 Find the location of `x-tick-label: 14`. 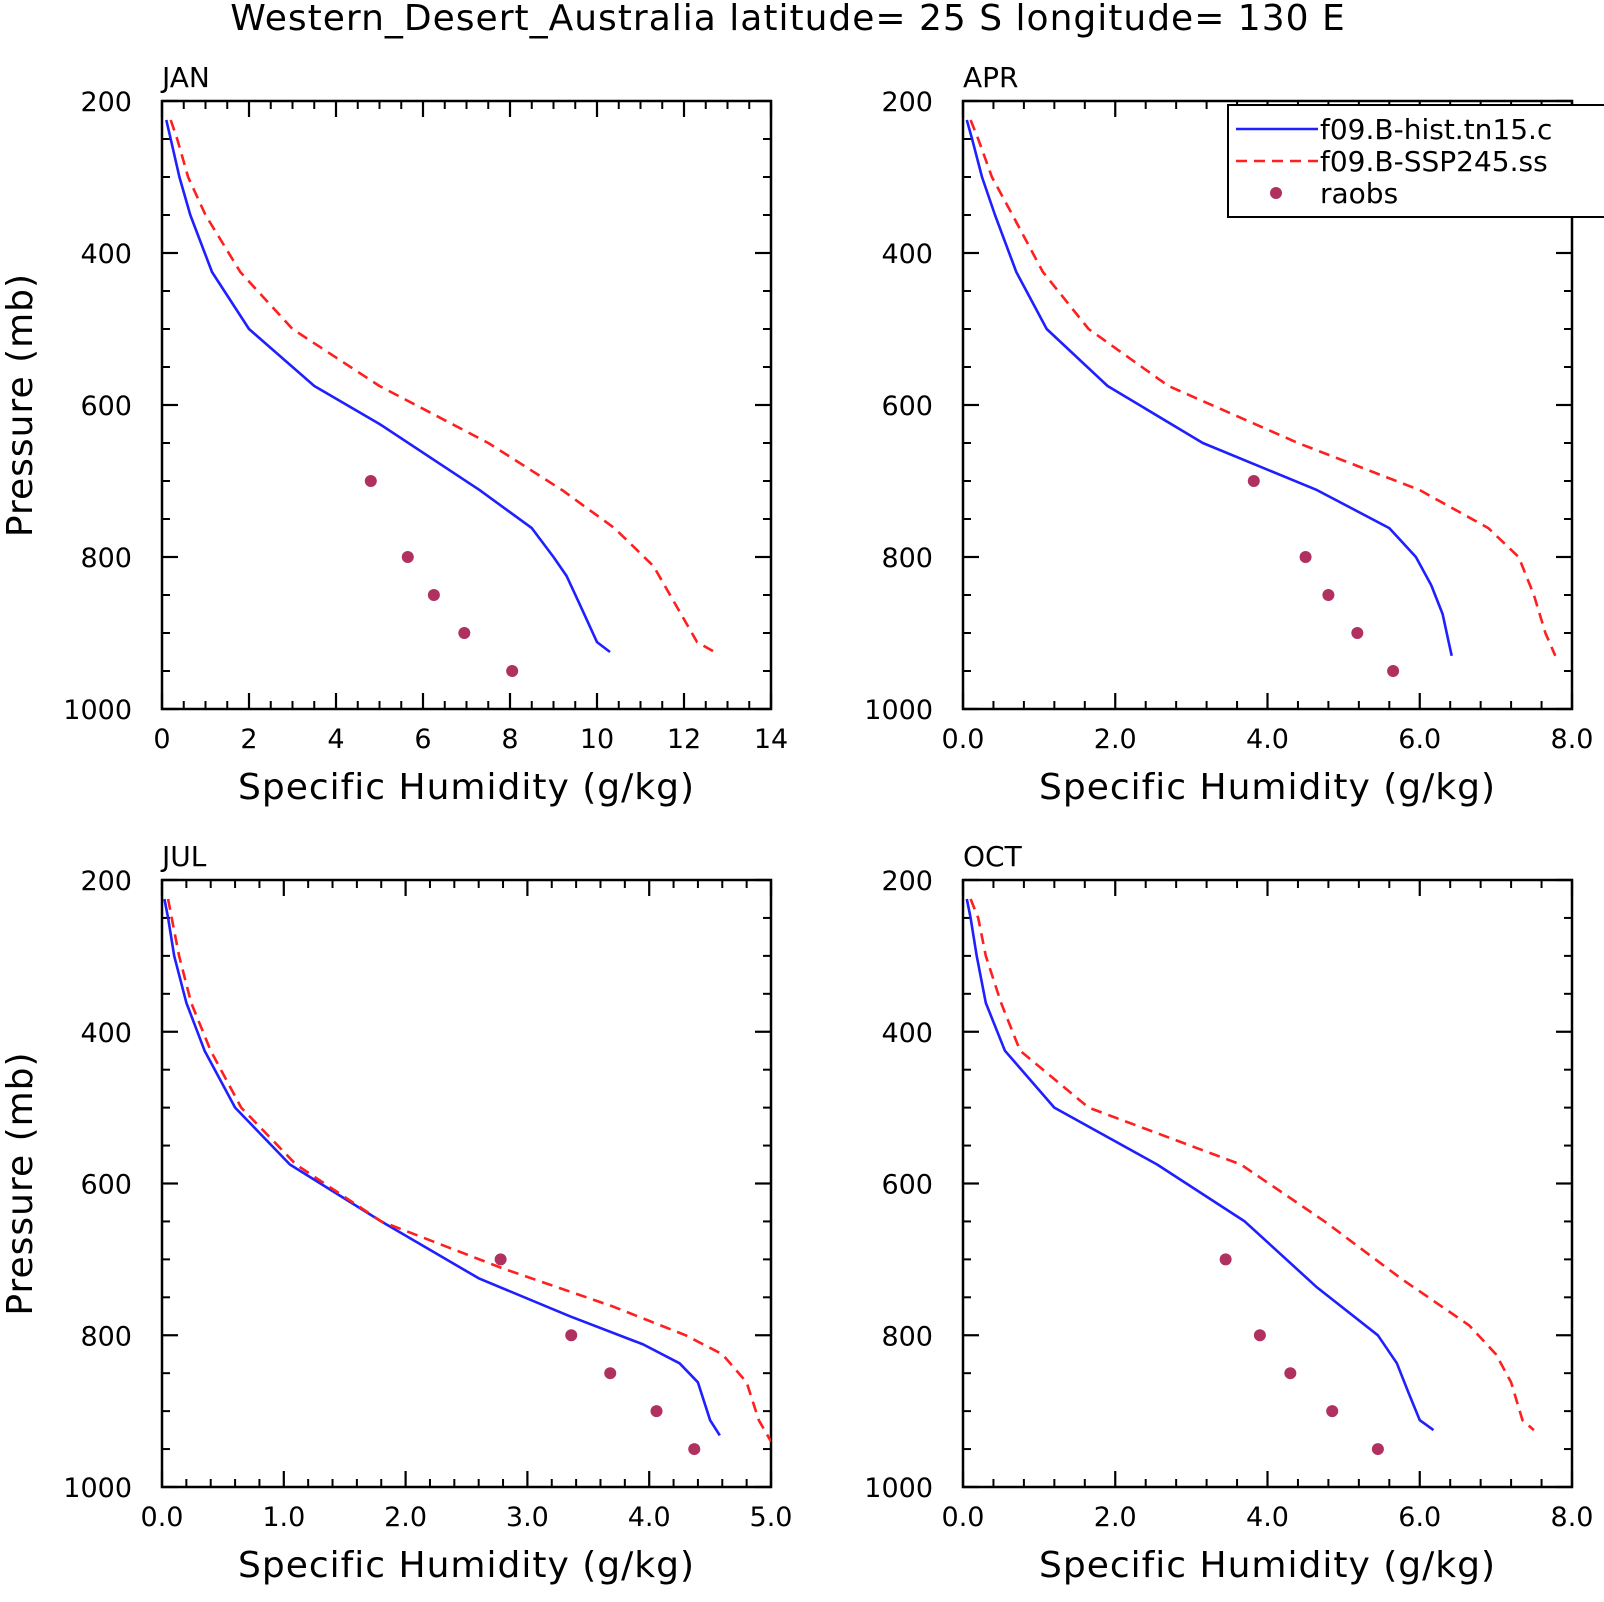

x-tick-label: 14 is located at coordinates (771, 739).